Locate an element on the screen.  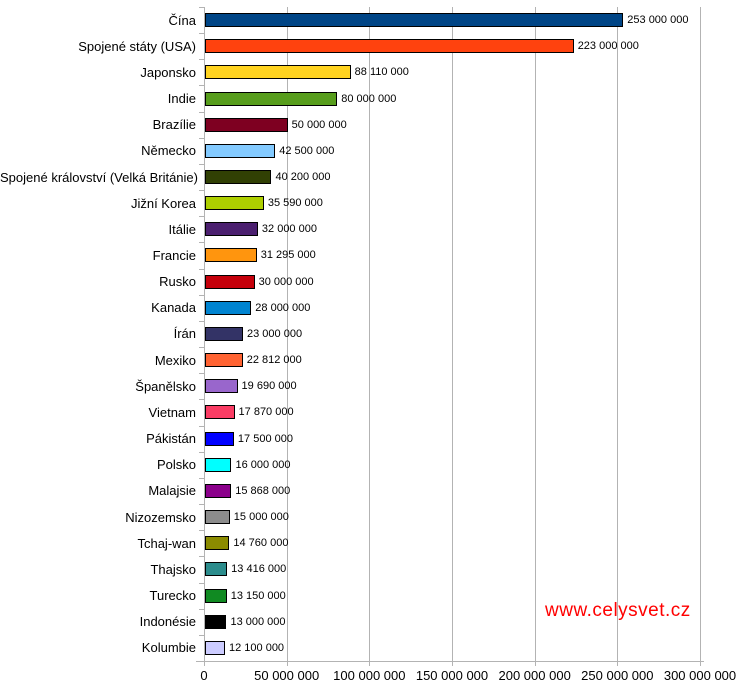
category-label: Tchaj-wan is located at coordinates (166, 543).